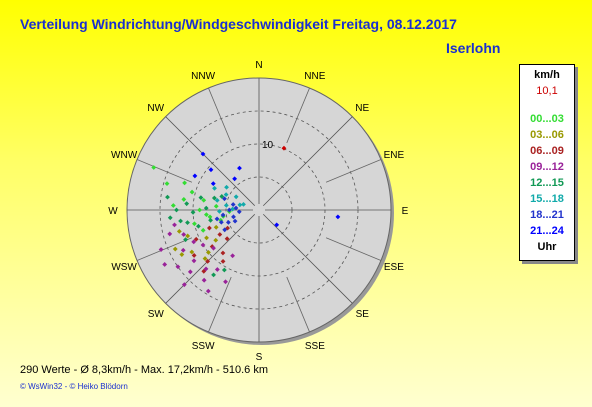  I want to click on direction-label: SE, so click(363, 314).